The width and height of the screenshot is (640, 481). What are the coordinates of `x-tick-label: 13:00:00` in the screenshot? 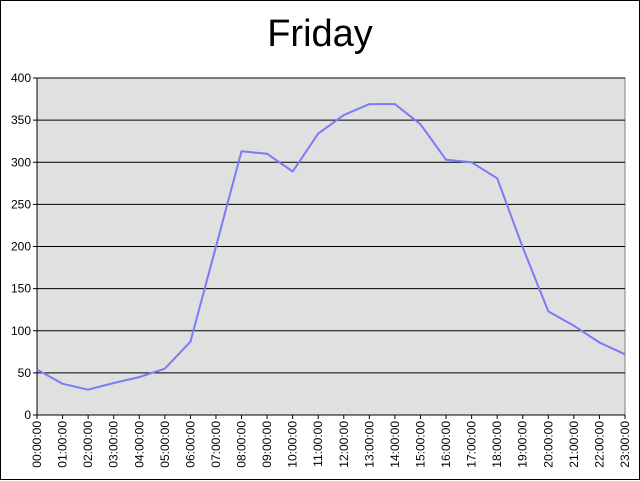 It's located at (369, 444).